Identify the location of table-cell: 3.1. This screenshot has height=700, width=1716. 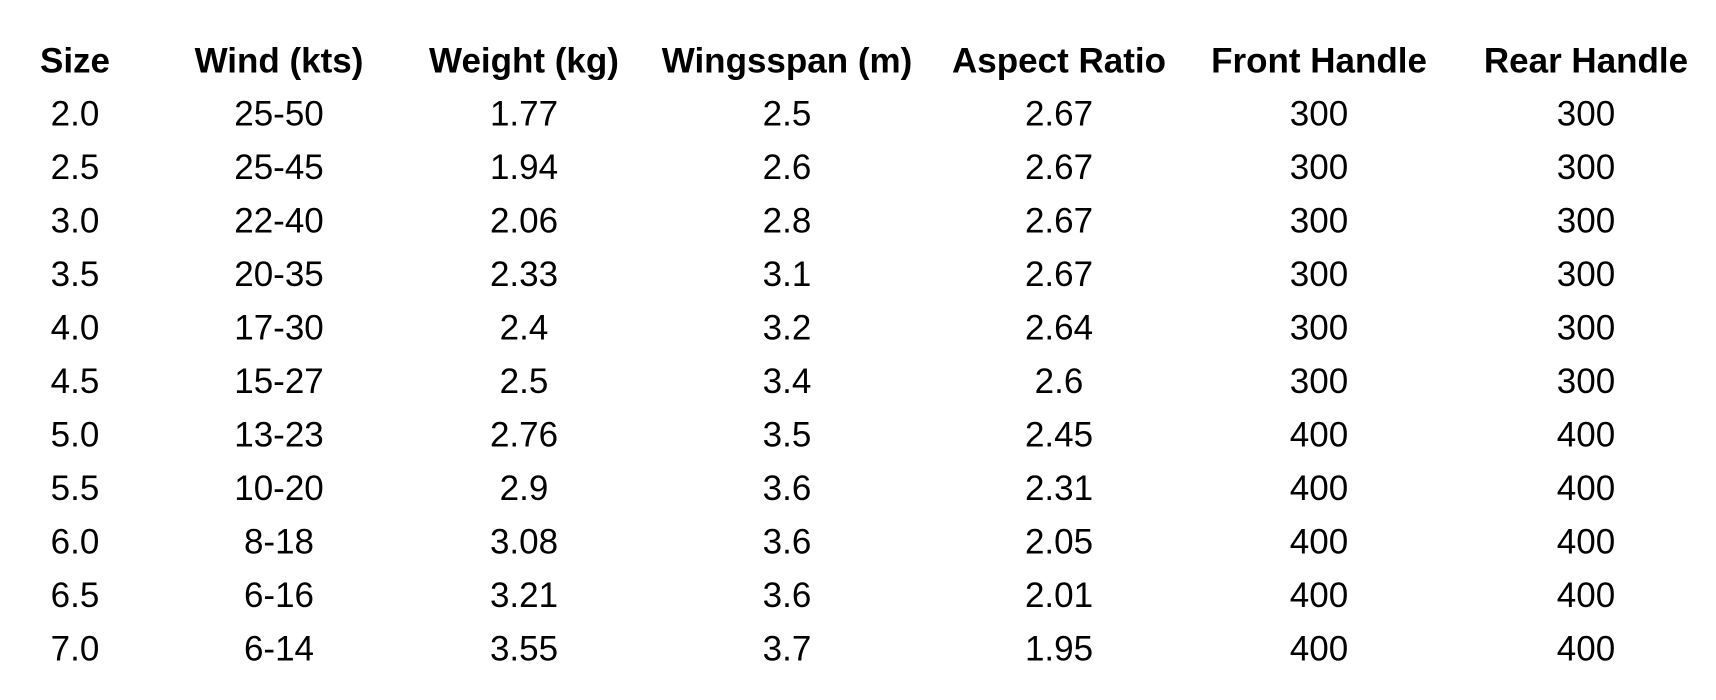
(787, 274).